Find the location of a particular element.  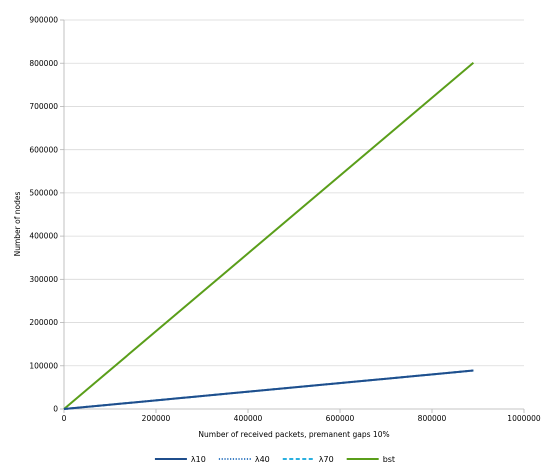

x-tick-label: 1000000 is located at coordinates (524, 418).